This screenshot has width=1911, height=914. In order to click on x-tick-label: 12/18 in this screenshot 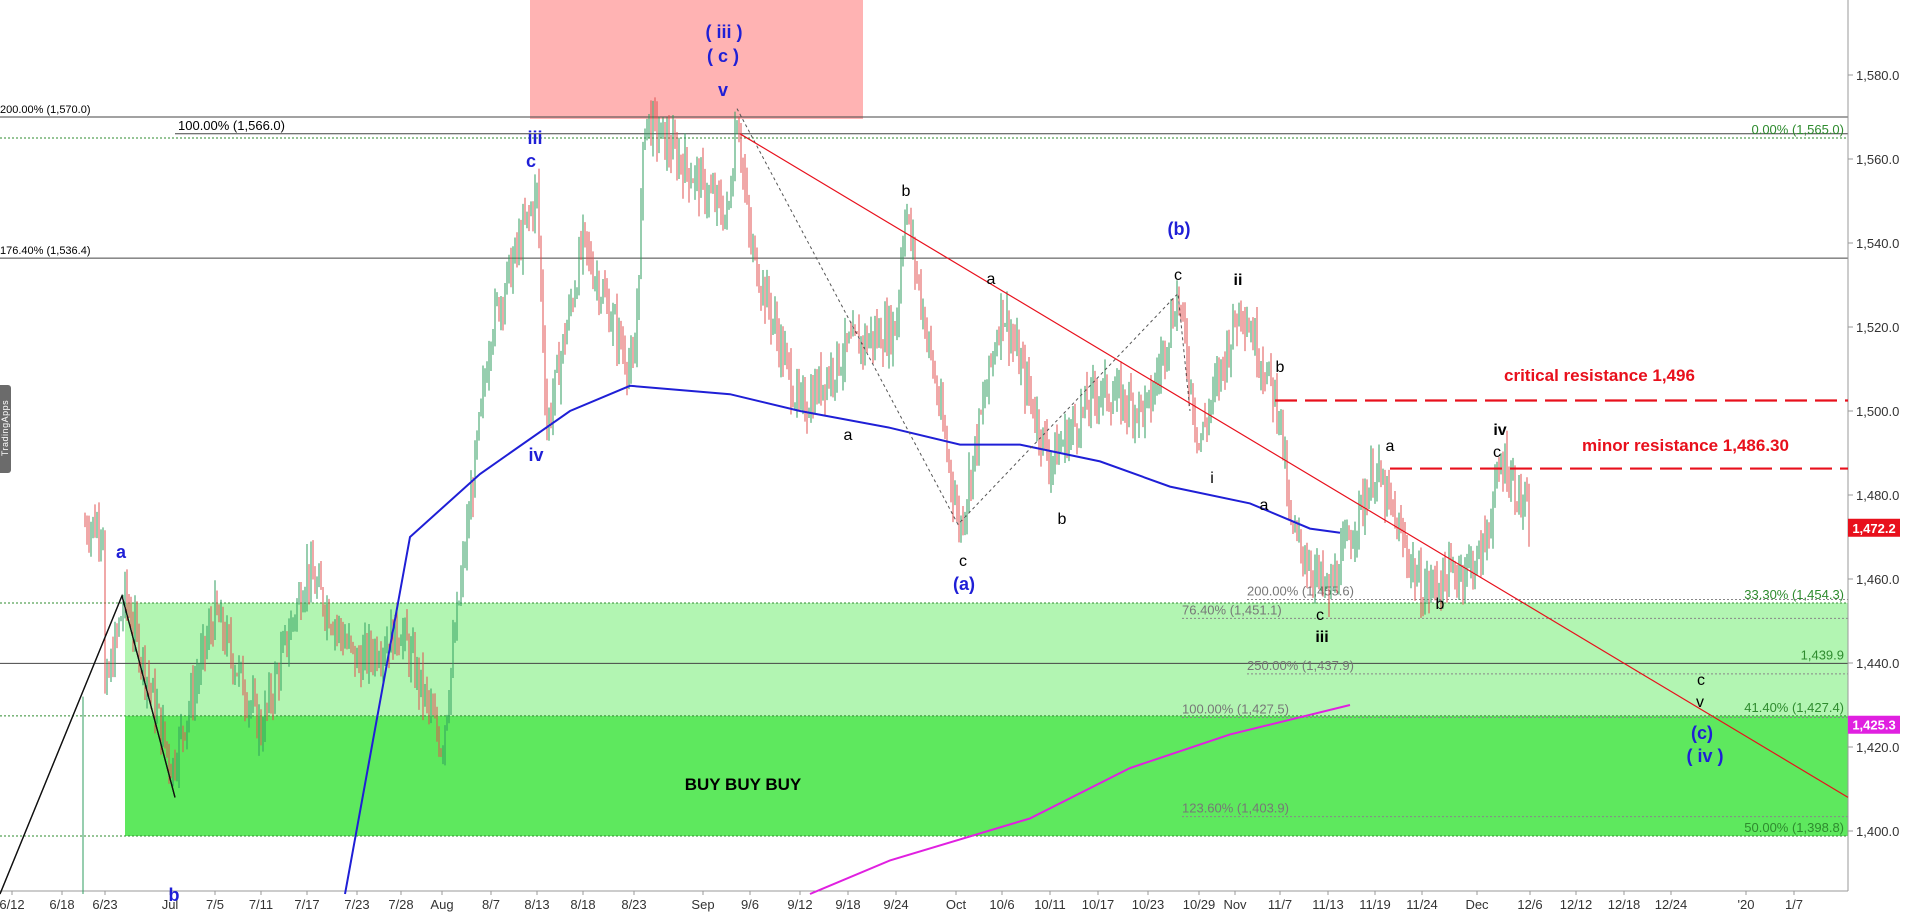, I will do `click(1624, 904)`.